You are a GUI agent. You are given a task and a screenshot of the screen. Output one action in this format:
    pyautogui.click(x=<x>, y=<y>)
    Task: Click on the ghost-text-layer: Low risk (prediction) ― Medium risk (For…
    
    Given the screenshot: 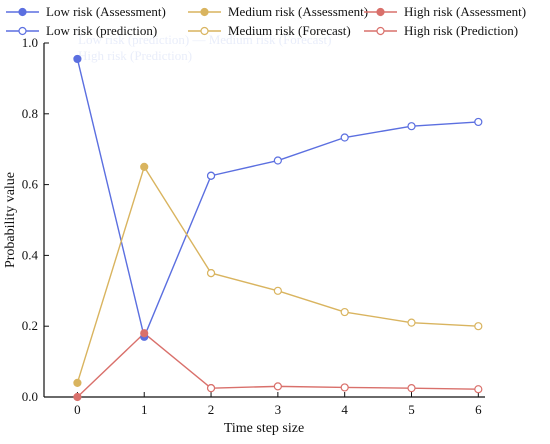 What is the action you would take?
    pyautogui.click(x=204, y=47)
    